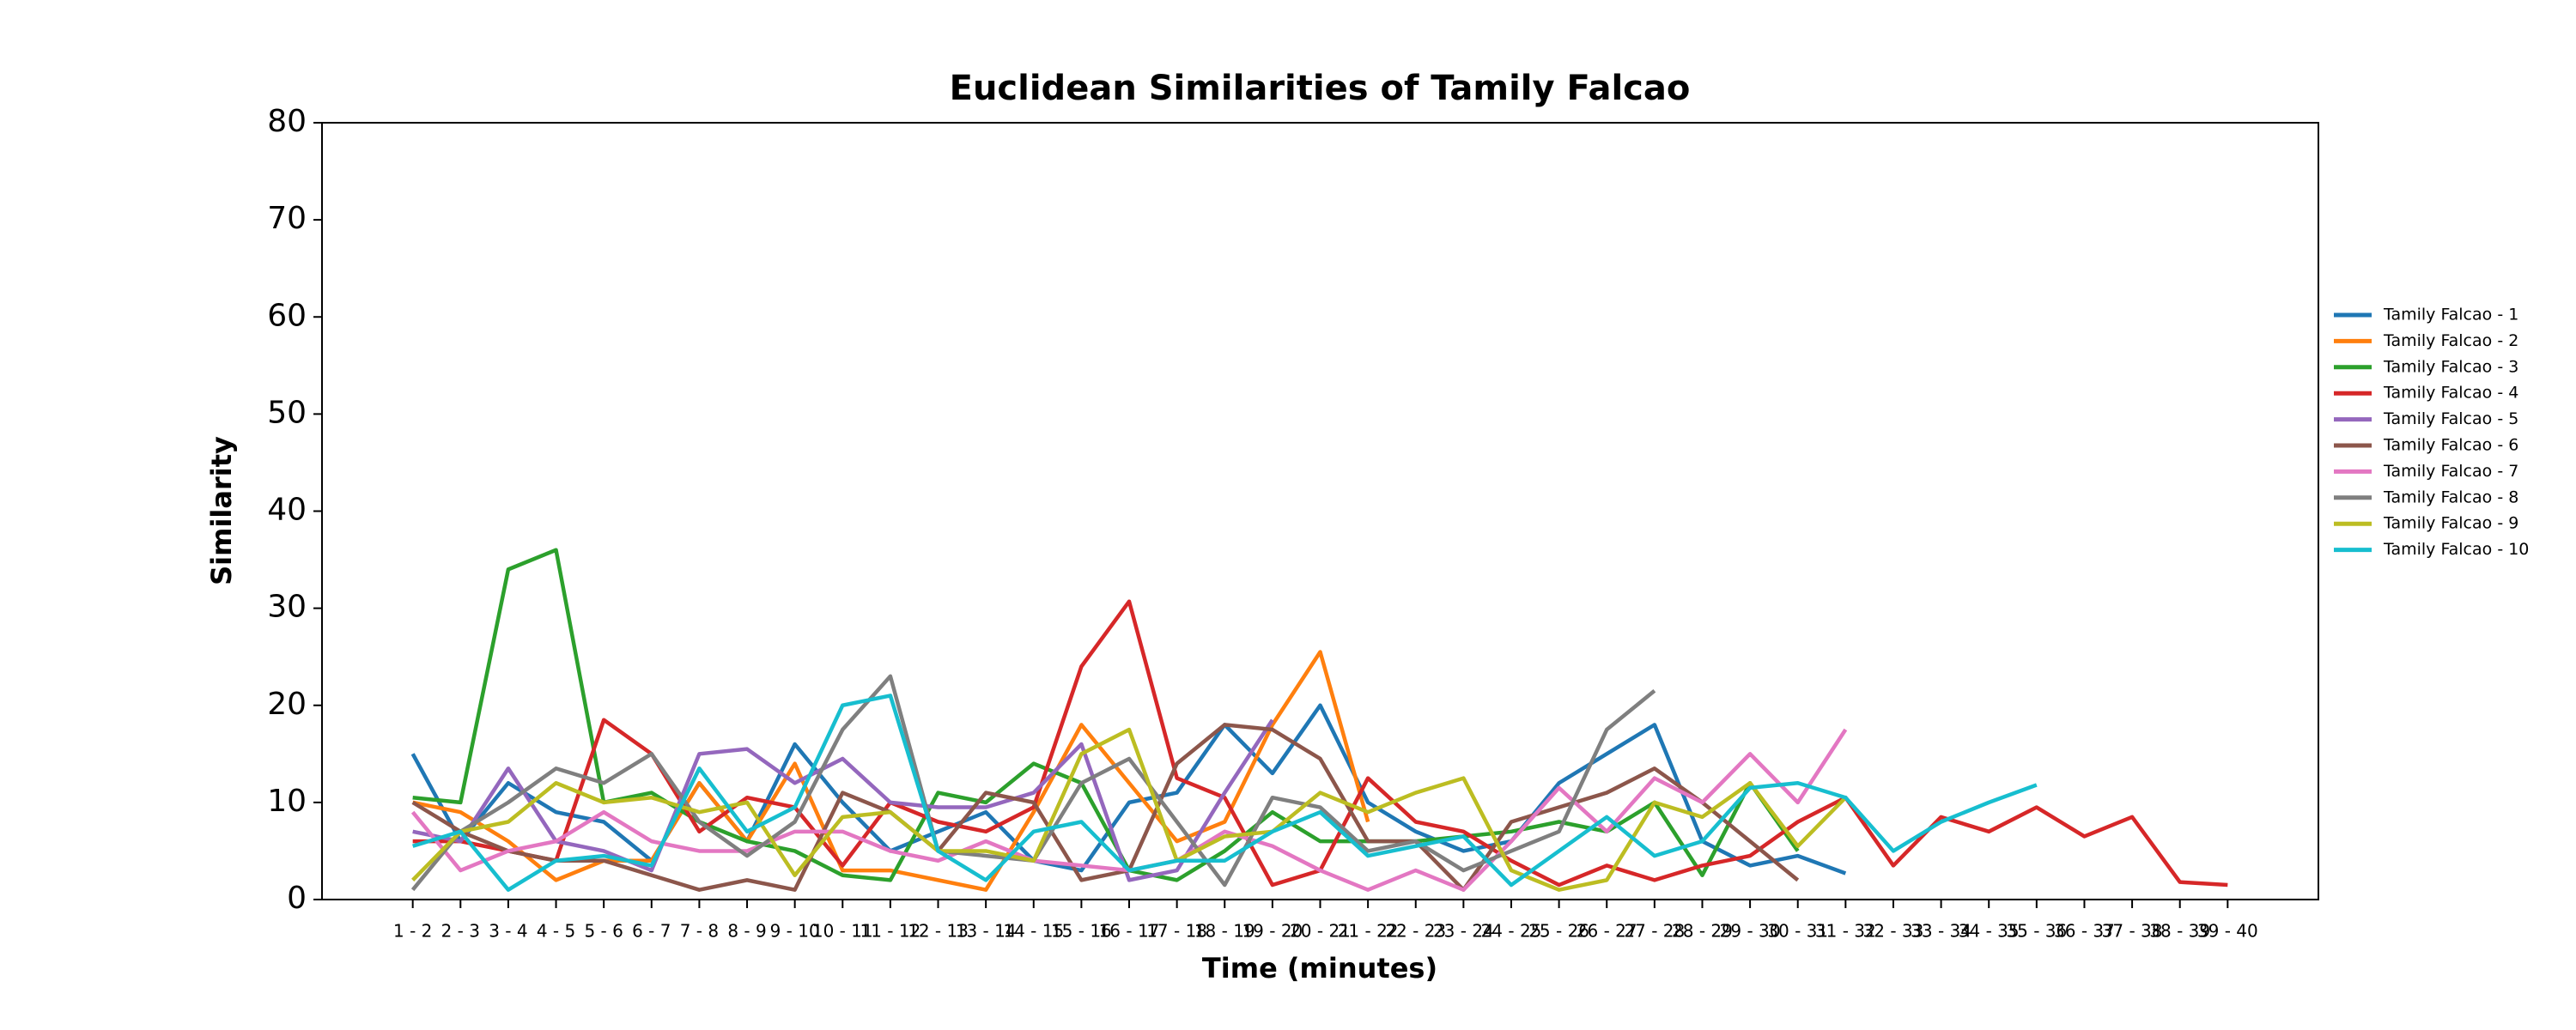 The width and height of the screenshot is (2576, 1030). I want to click on x-tick-label: 18 - 19, so click(1224, 931).